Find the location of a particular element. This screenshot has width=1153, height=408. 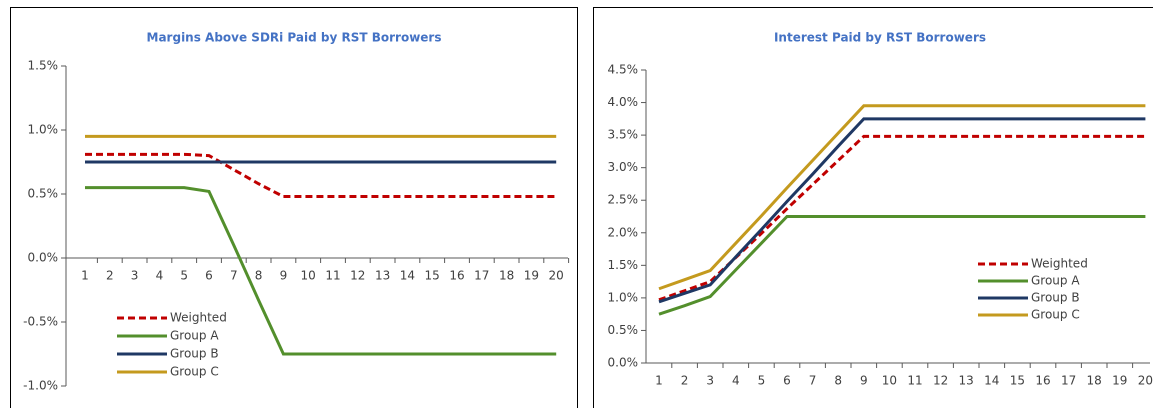

y-tick-label: 3.0% is located at coordinates (623, 167).